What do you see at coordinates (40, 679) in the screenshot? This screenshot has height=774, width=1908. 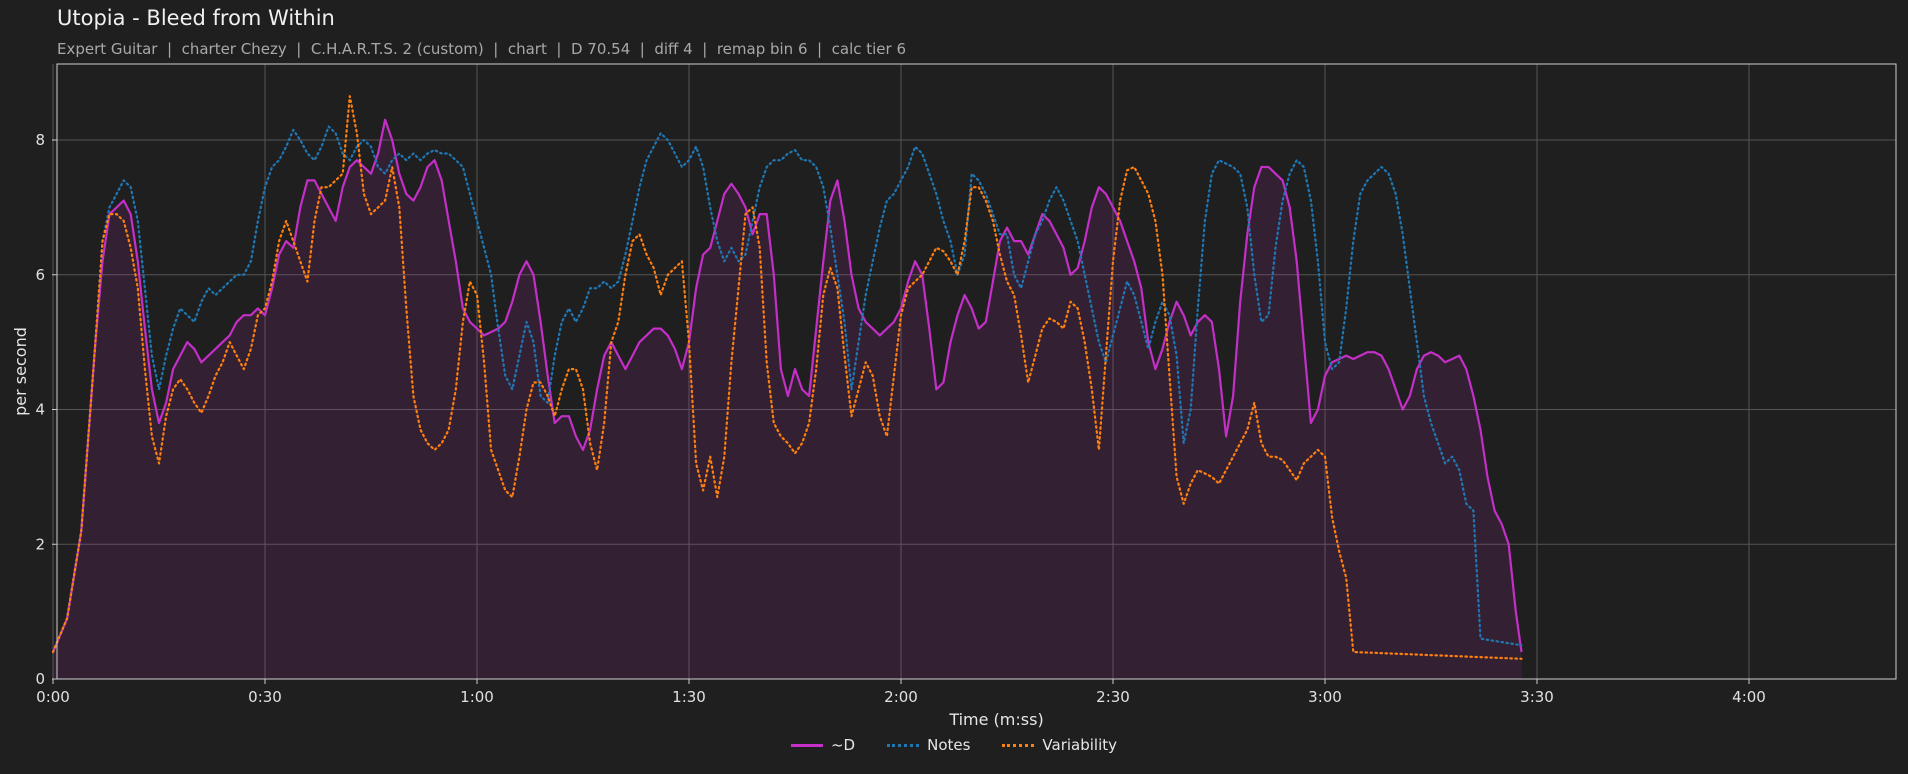 I see `y-tick-label: 0` at bounding box center [40, 679].